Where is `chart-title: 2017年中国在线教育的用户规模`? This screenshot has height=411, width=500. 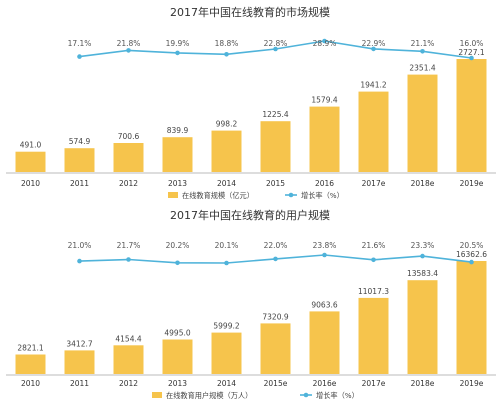
chart-title: 2017年中国在线教育的用户规模 is located at coordinates (250, 215).